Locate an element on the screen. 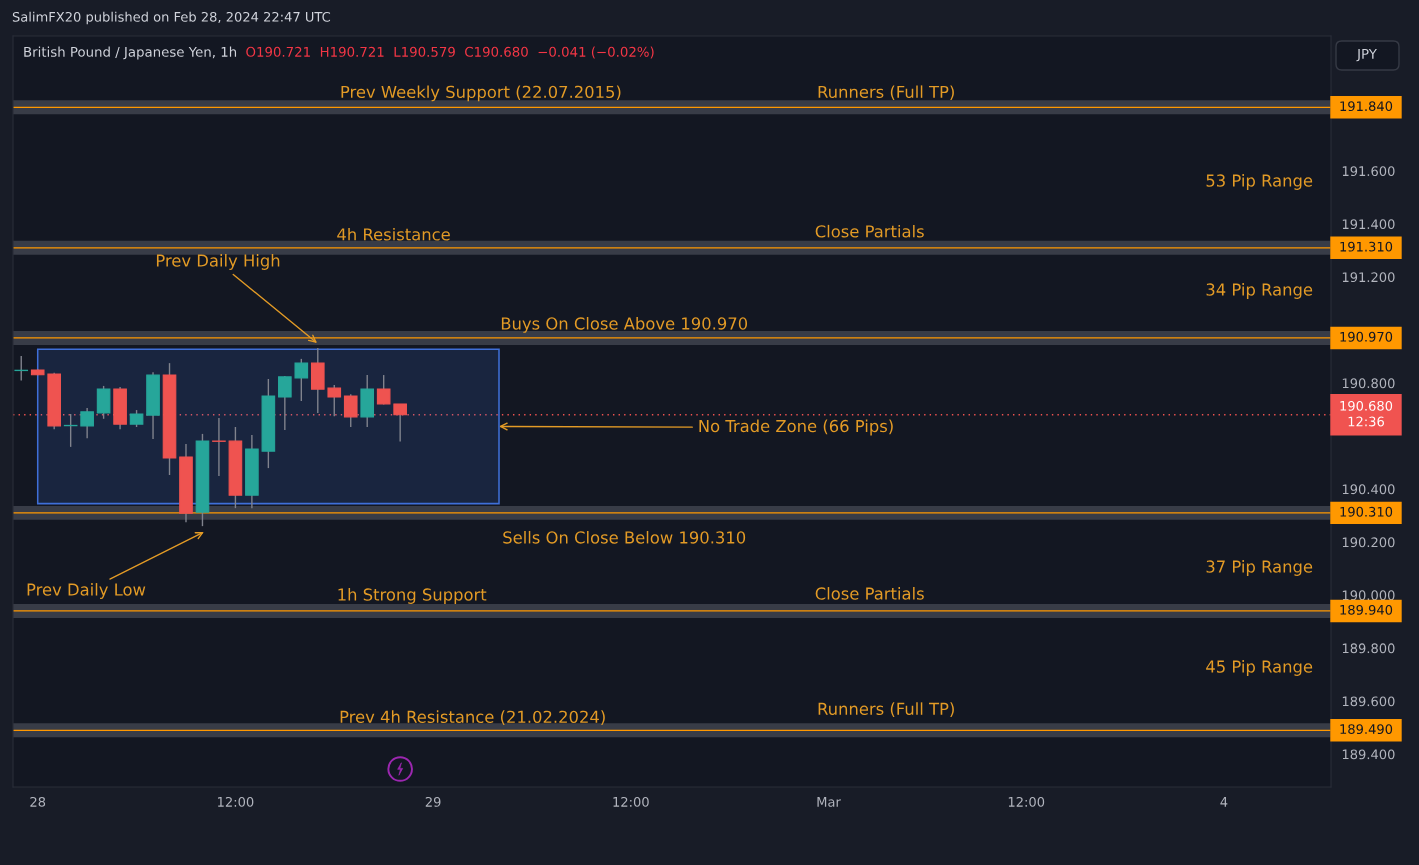 The height and width of the screenshot is (865, 1419). y-tick-label: 190.400 is located at coordinates (1368, 489).